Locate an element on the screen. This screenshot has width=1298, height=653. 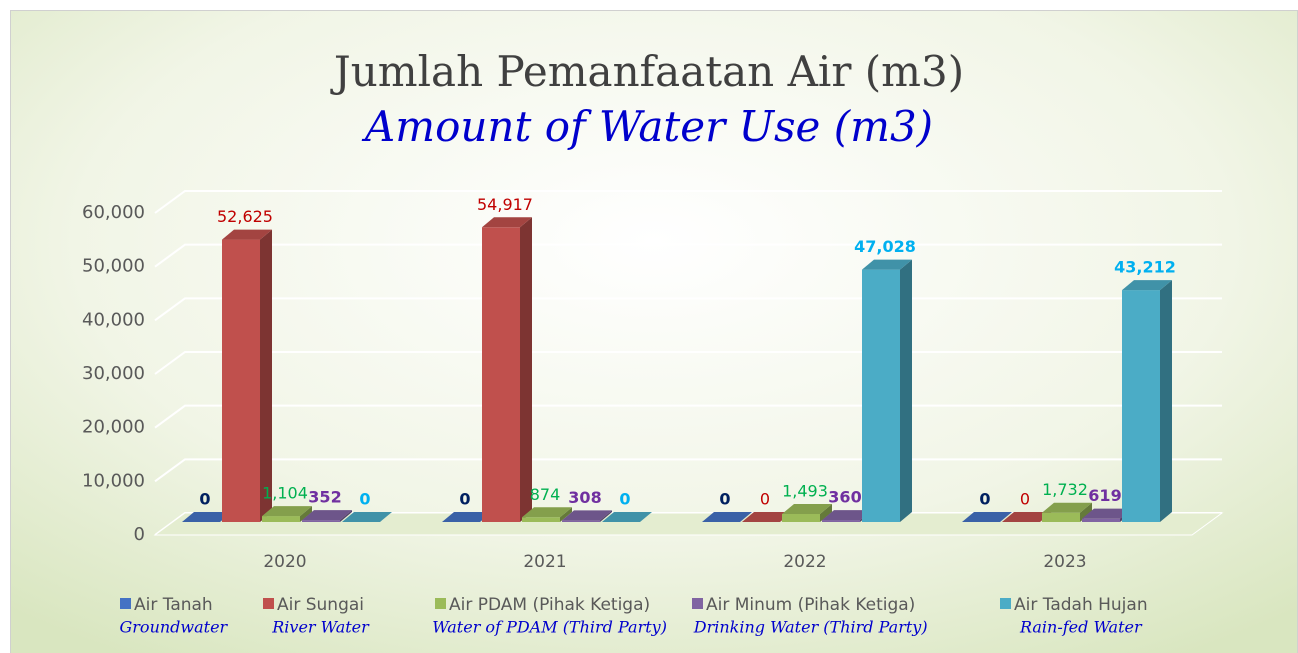
data-label: 352 is located at coordinates (324, 497).